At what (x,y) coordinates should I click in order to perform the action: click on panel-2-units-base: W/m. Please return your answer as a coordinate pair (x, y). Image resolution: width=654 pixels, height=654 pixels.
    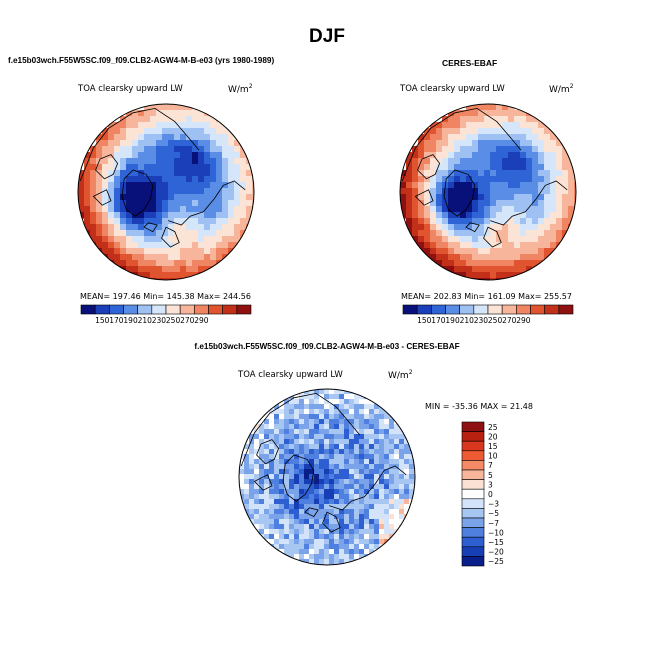
    Looking at the image, I should click on (559, 90).